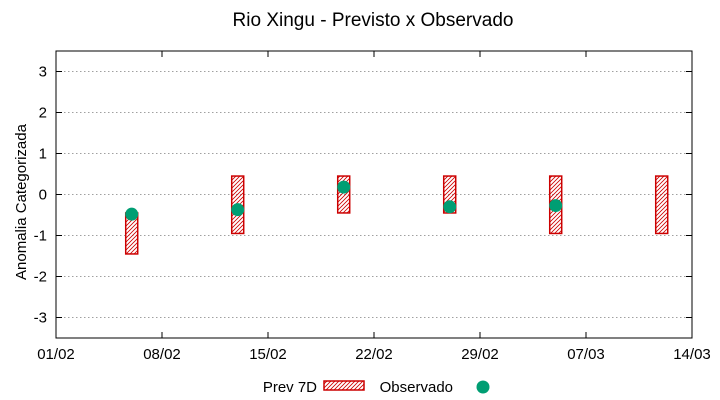  What do you see at coordinates (40, 236) in the screenshot?
I see `y-tick-label: -1` at bounding box center [40, 236].